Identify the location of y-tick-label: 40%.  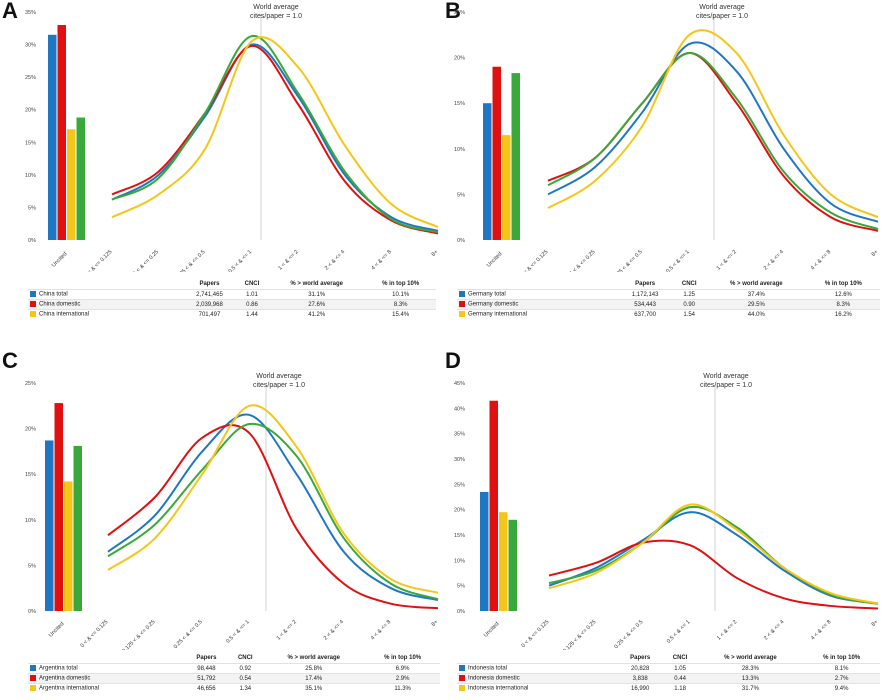
(459, 409).